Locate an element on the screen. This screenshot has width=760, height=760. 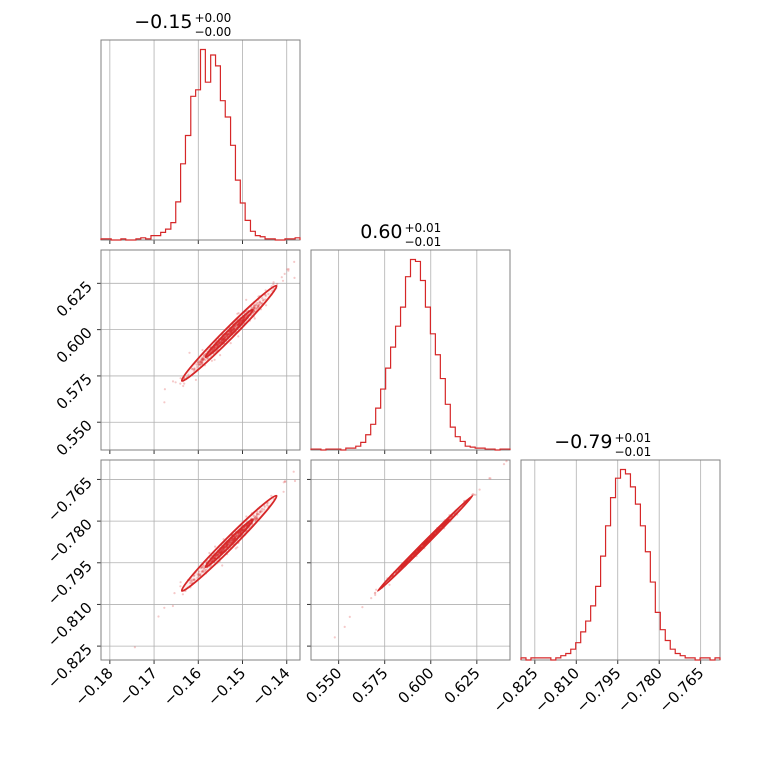
x1-vs-x3-ytick-label-4: −0.765 is located at coordinates (70, 500).